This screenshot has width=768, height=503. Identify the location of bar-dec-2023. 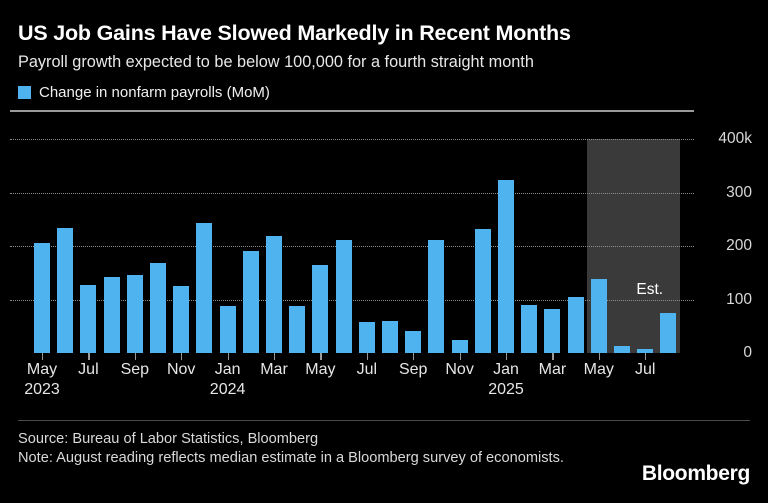
(204, 288).